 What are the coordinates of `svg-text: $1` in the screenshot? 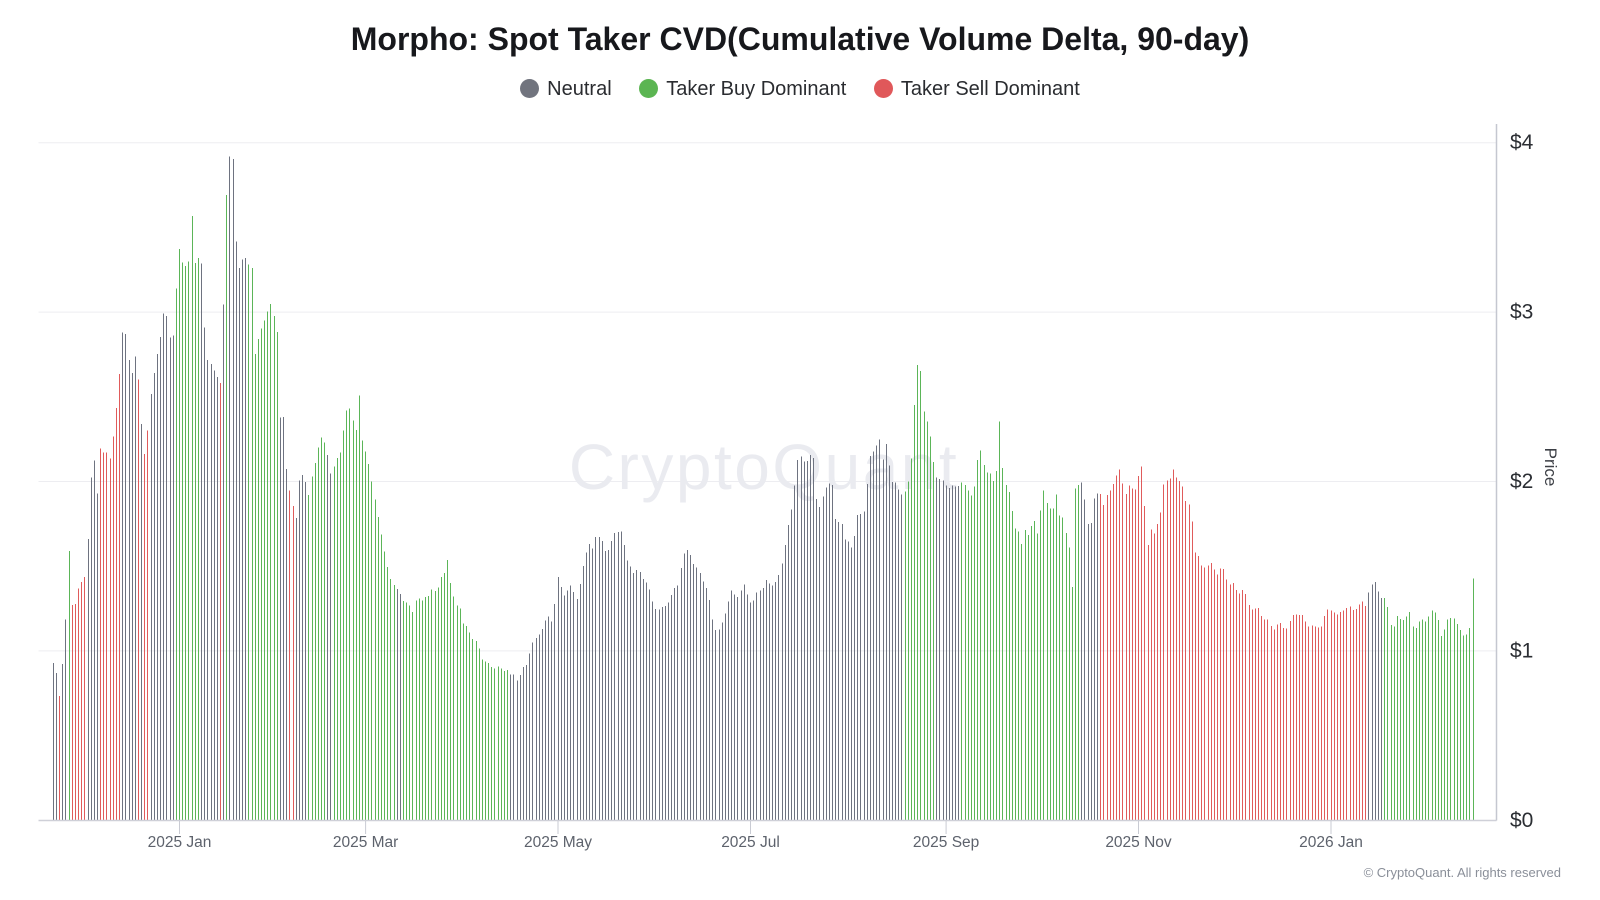 It's located at (1521, 650).